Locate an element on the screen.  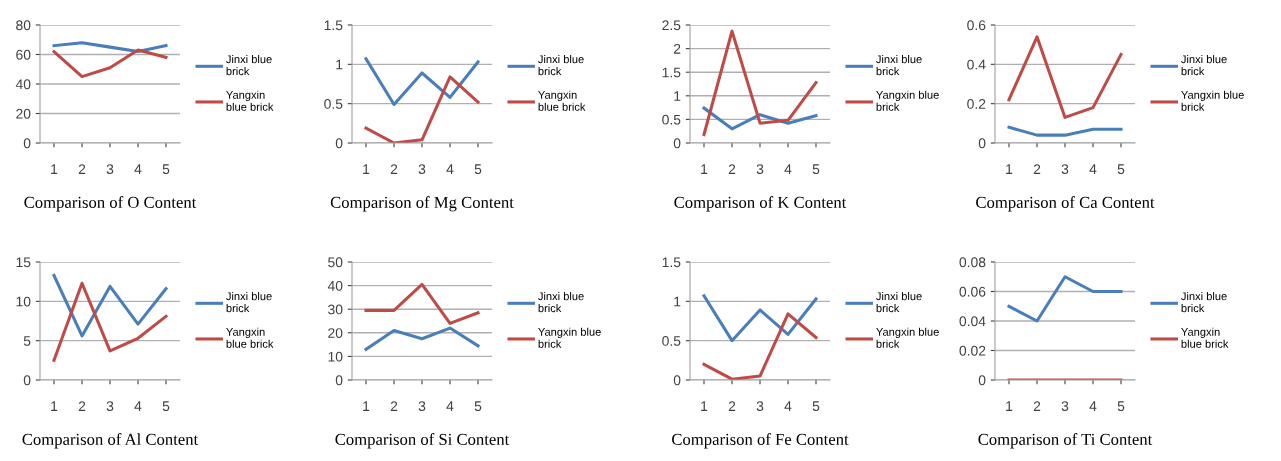
y-tick-label: 0.06 is located at coordinates (972, 291).